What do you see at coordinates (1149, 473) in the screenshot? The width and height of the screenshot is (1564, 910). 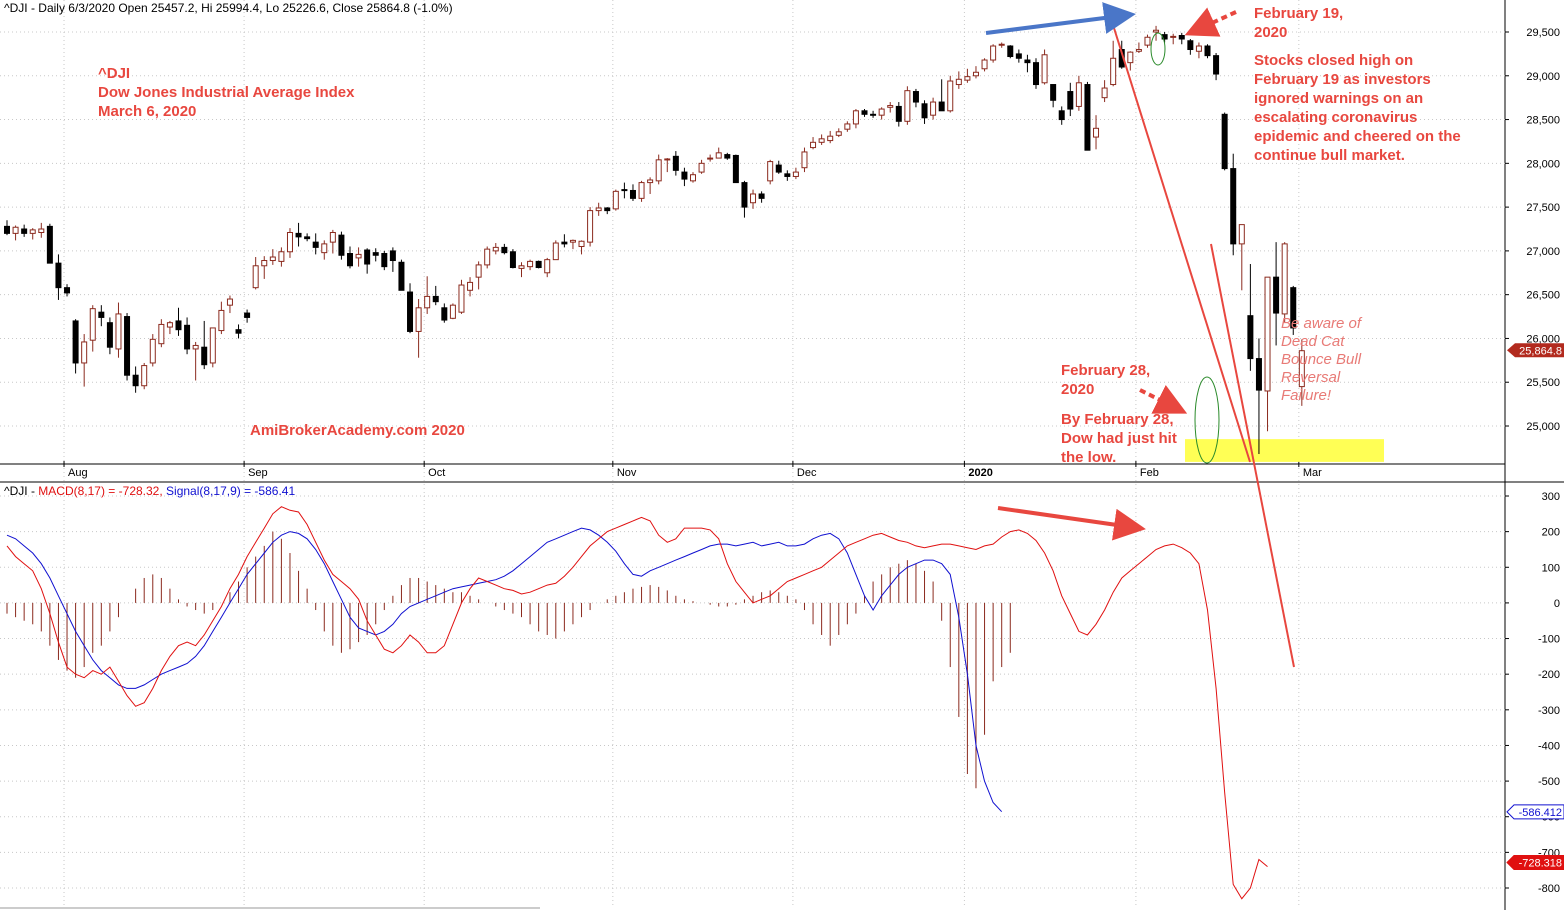 I see `month-tick-label: Feb` at bounding box center [1149, 473].